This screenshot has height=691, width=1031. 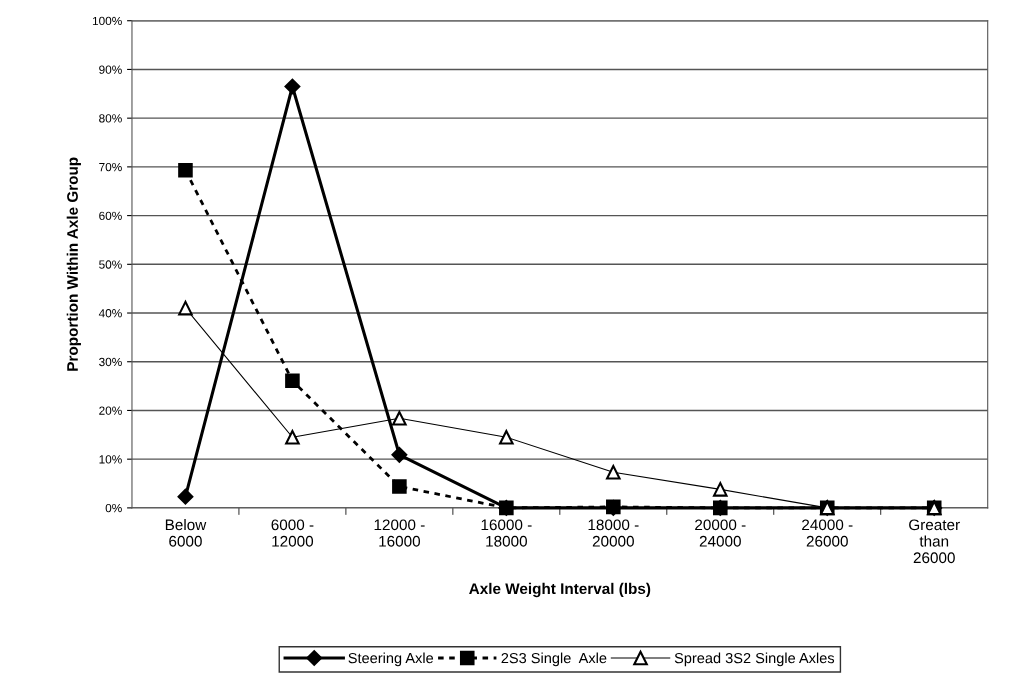 What do you see at coordinates (110, 167) in the screenshot?
I see `y-tick-label: 70%` at bounding box center [110, 167].